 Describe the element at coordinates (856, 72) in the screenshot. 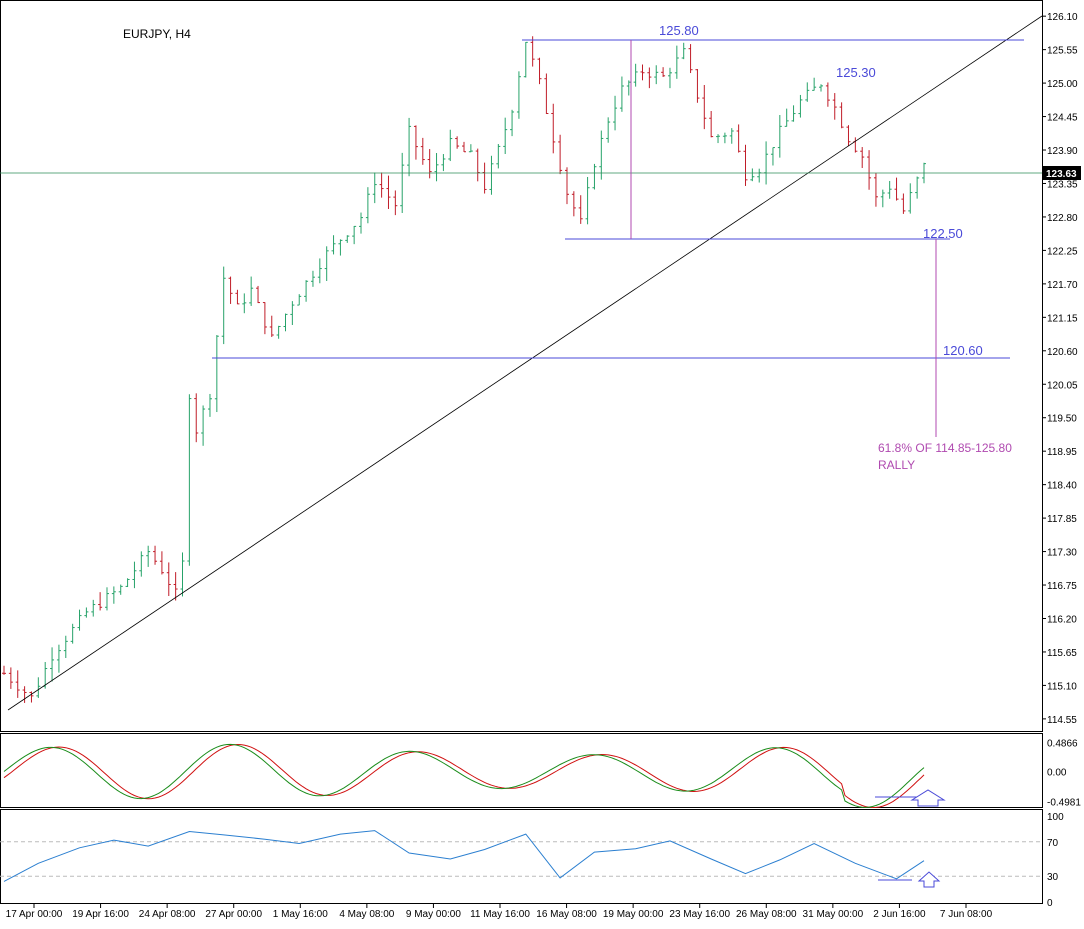

I see `label-125-30: 125.30` at that location.